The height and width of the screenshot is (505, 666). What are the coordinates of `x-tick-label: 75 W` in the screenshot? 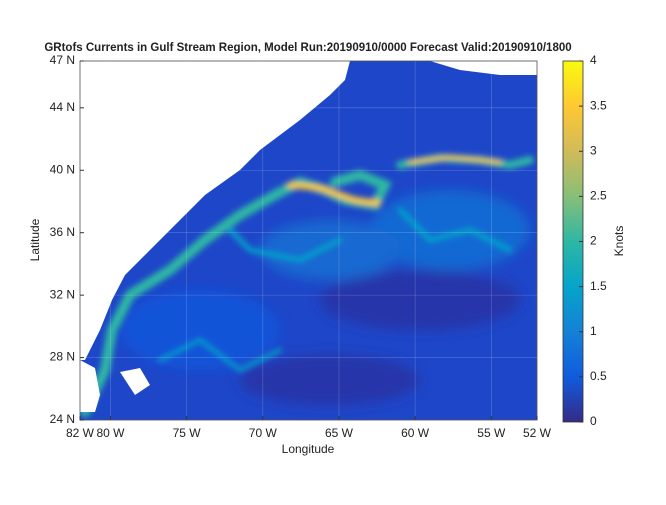 It's located at (187, 433).